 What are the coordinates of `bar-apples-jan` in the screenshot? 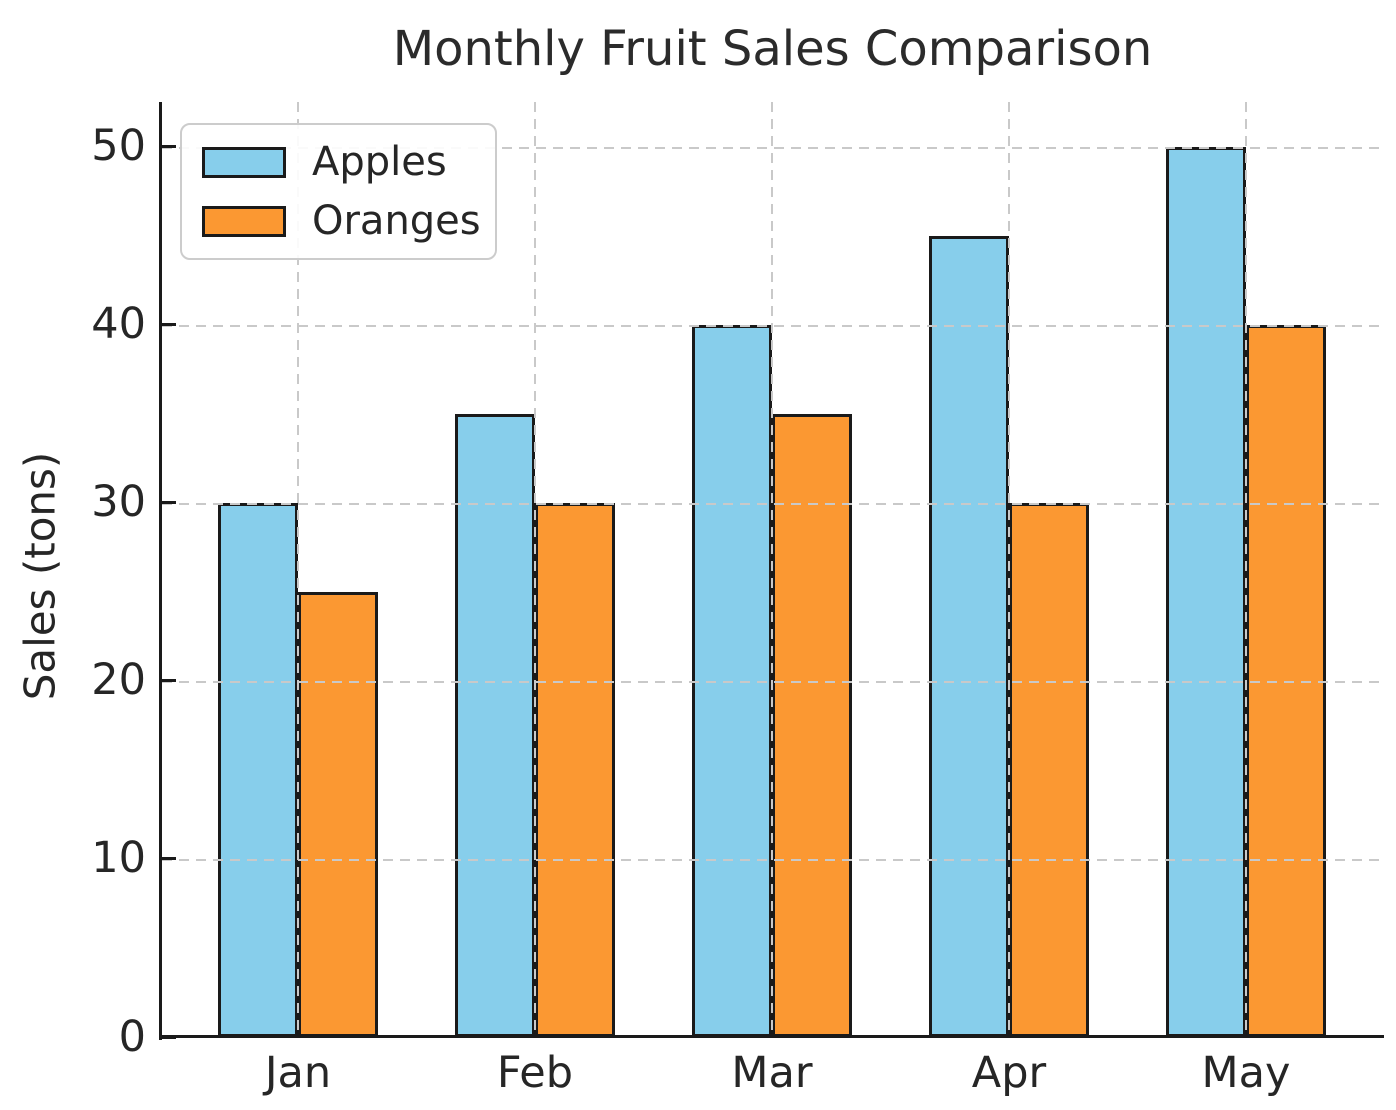 It's located at (258, 770).